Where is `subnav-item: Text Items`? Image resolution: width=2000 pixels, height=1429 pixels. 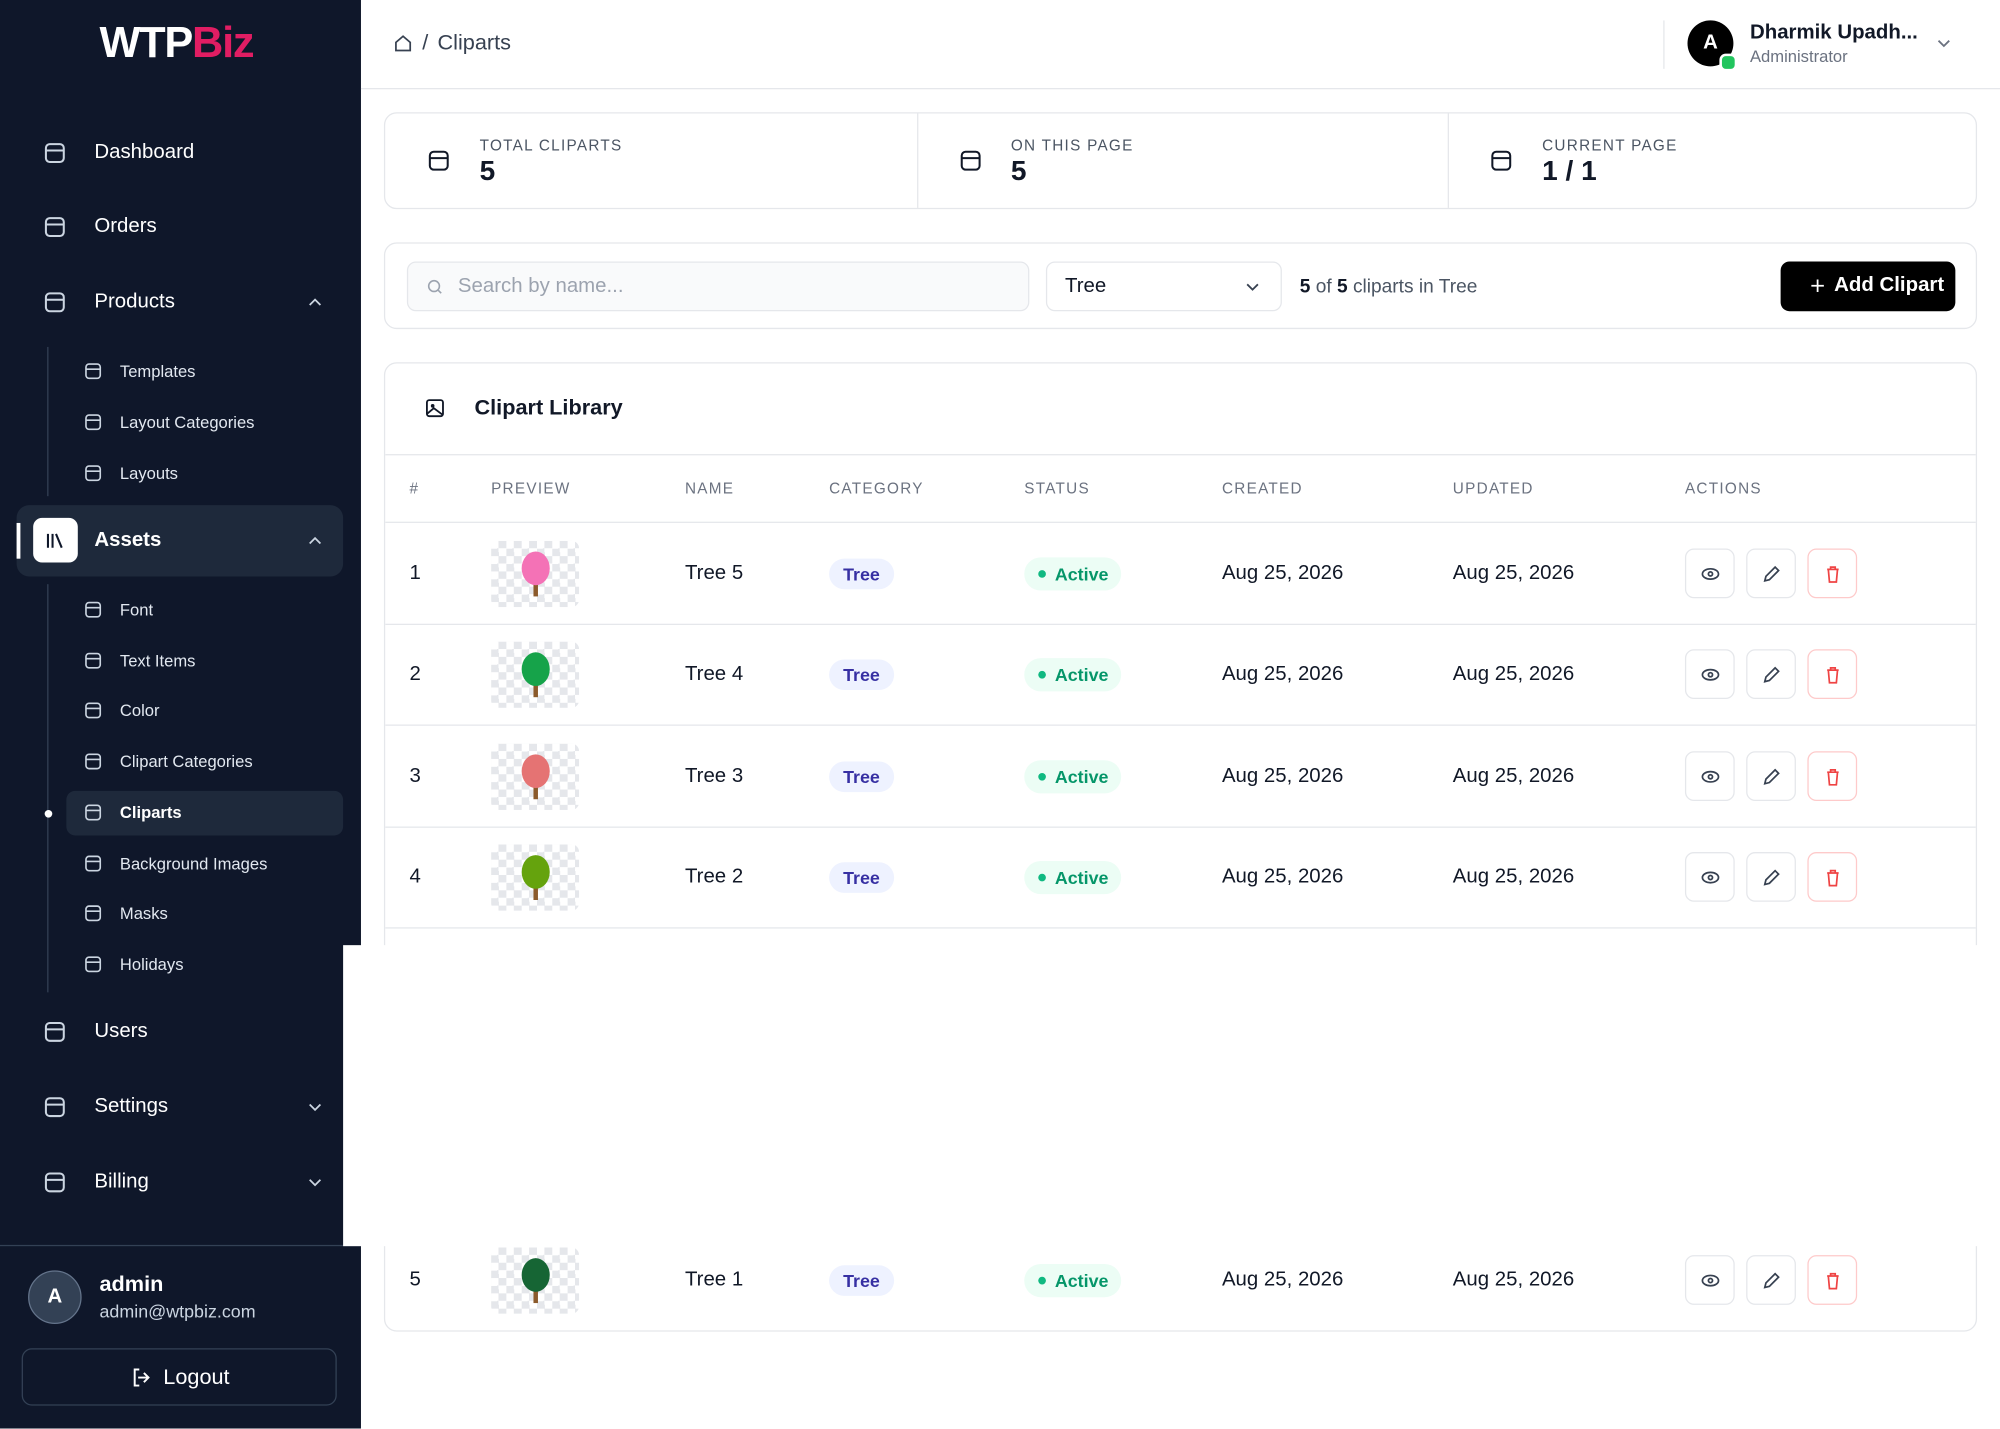 subnav-item: Text Items is located at coordinates (157, 661).